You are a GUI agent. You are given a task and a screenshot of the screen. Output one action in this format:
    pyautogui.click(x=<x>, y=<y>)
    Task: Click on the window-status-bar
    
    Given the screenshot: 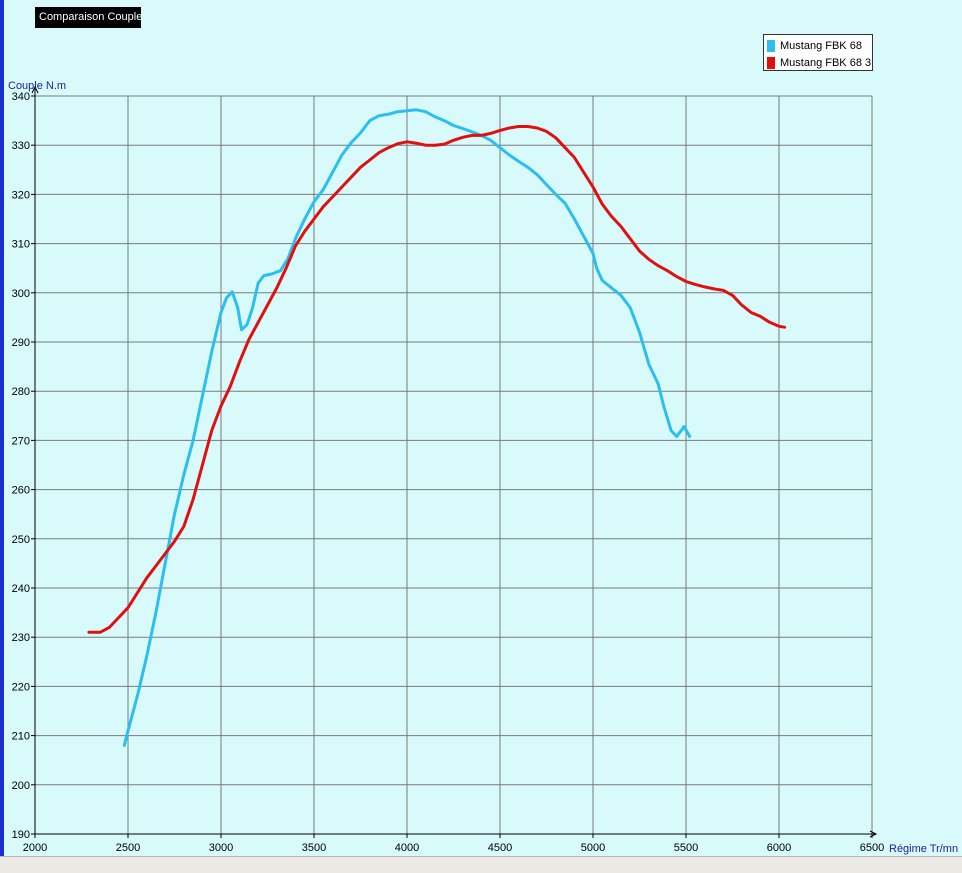 What is the action you would take?
    pyautogui.click(x=481, y=864)
    